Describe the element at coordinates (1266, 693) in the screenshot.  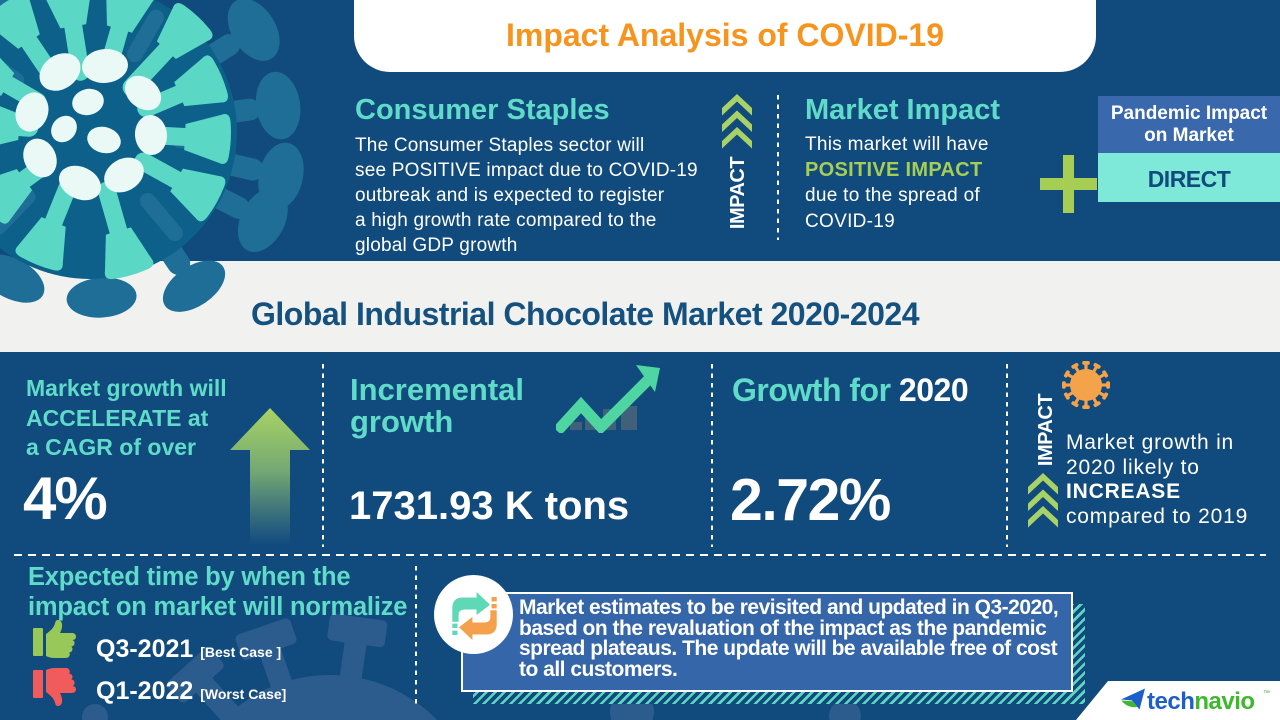
I see `svg-text: ™` at that location.